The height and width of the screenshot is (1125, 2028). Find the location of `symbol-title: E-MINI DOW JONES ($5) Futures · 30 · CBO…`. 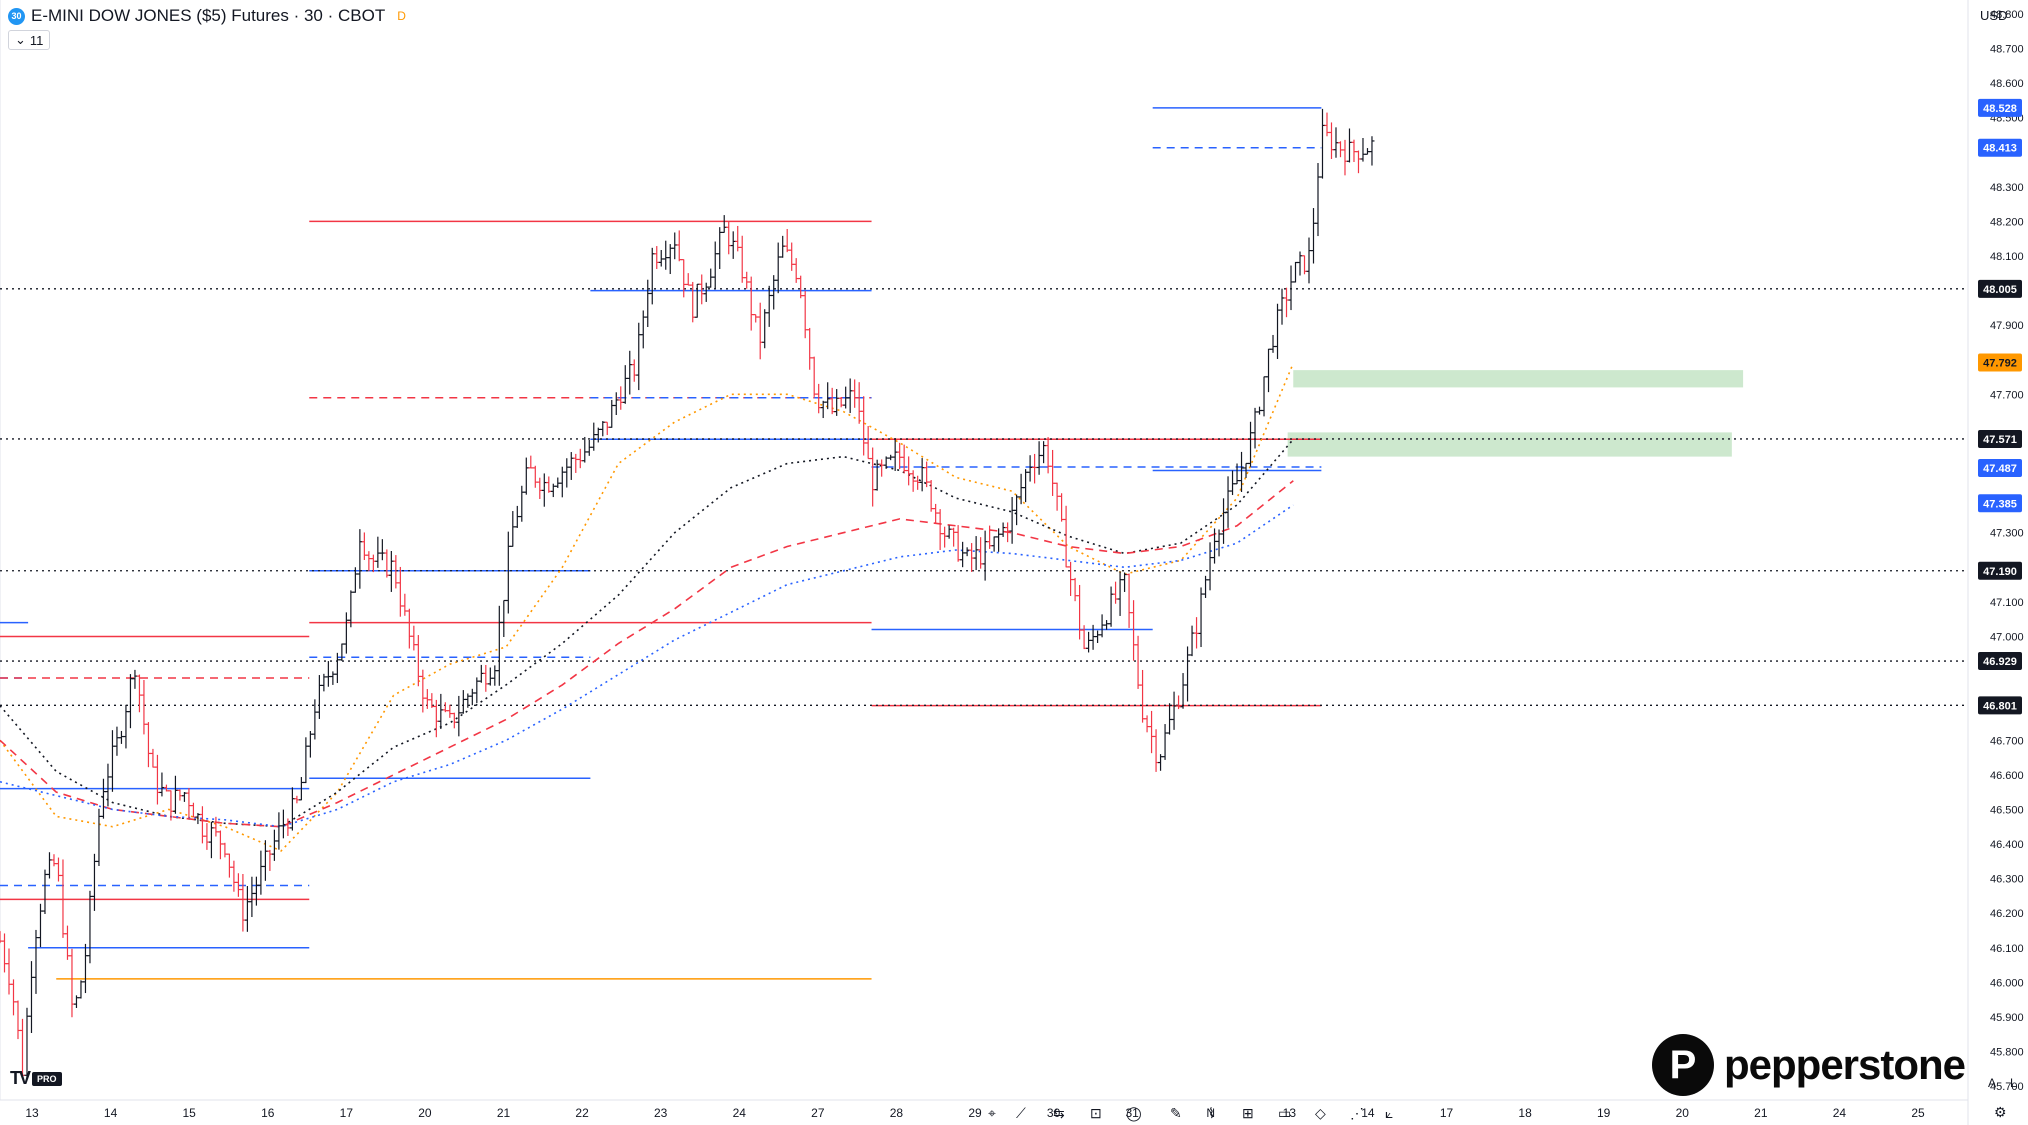

symbol-title: E-MINI DOW JONES ($5) Futures · 30 · CBO… is located at coordinates (208, 15).